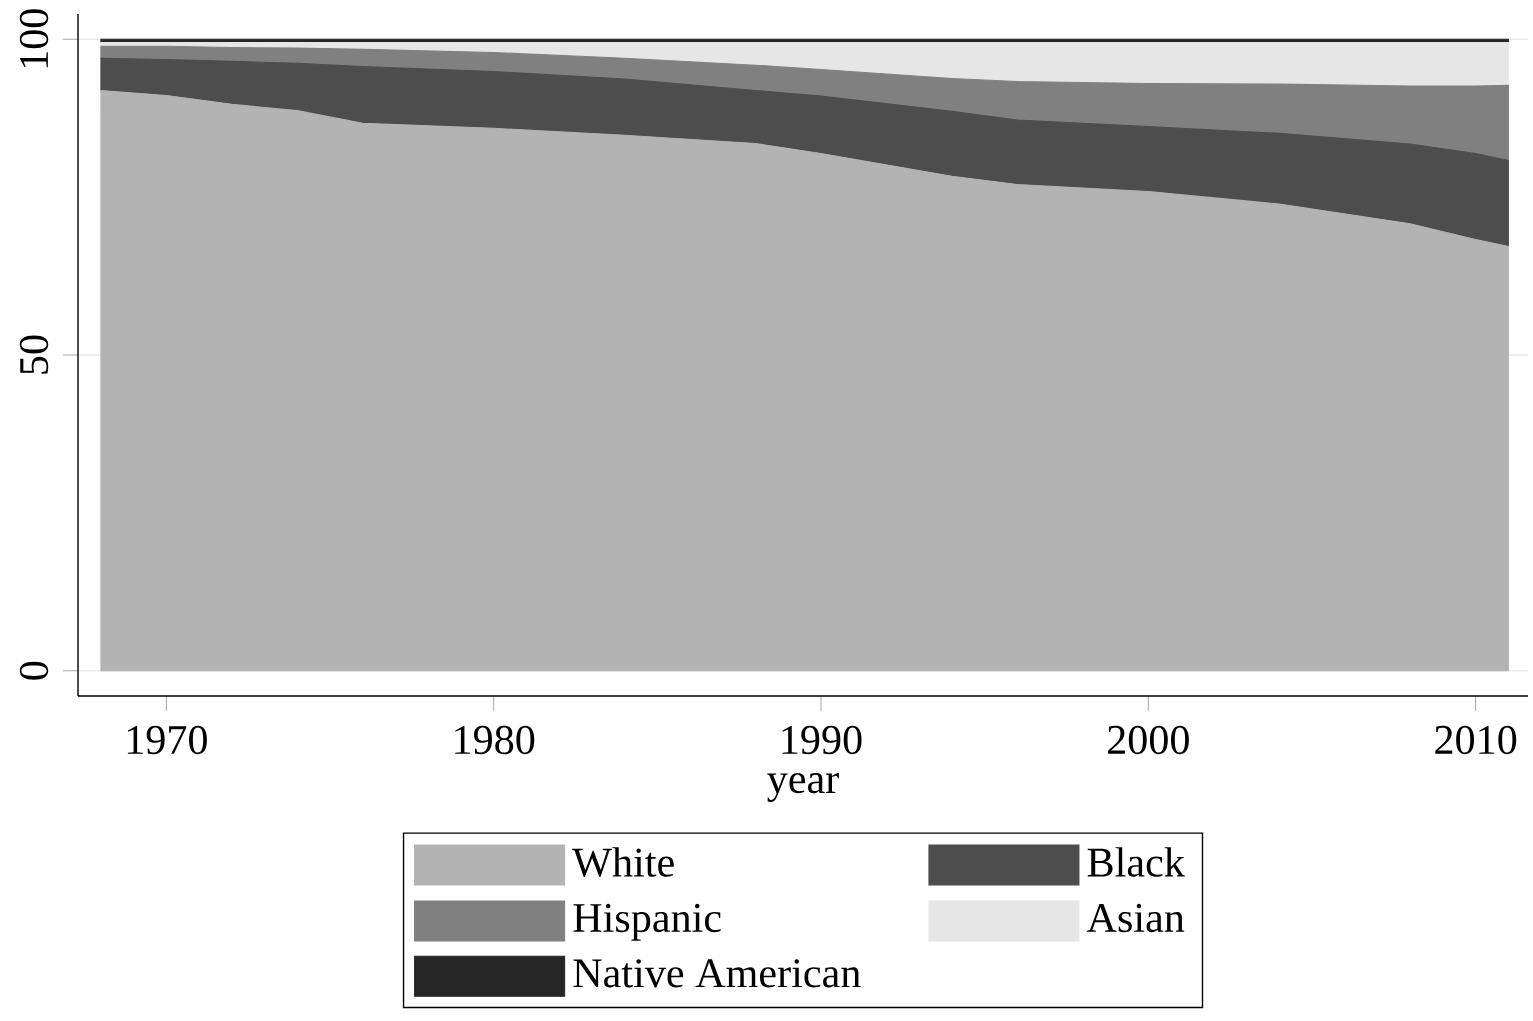 The width and height of the screenshot is (1533, 1021). I want to click on legend-label: White, so click(623, 862).